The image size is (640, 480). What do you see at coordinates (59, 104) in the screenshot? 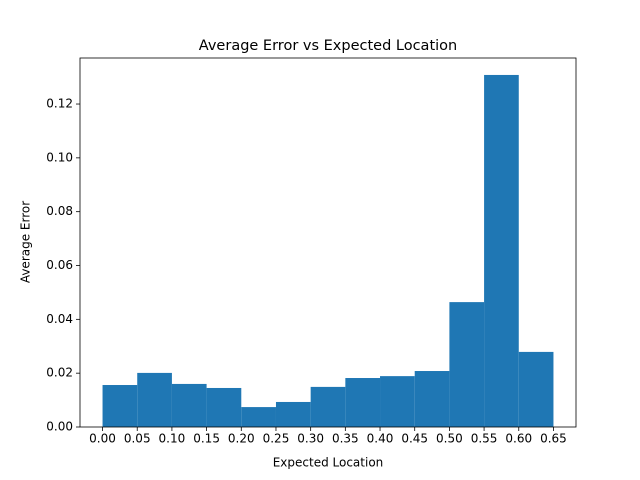
I see `y-tick-label: 0.12` at bounding box center [59, 104].